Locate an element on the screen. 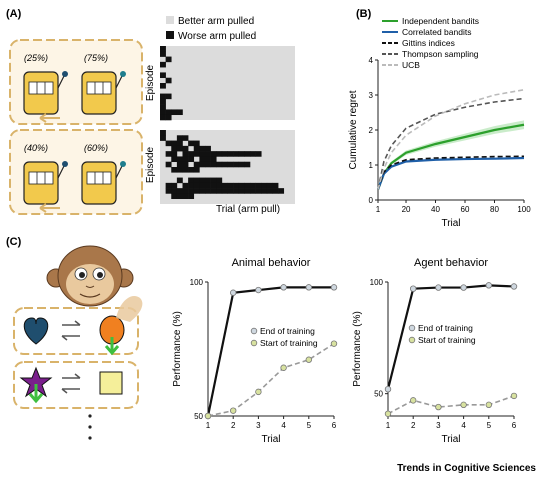 Image resolution: width=542 pixels, height=485 pixels. legend-better-label: Better arm pulled is located at coordinates (216, 21).